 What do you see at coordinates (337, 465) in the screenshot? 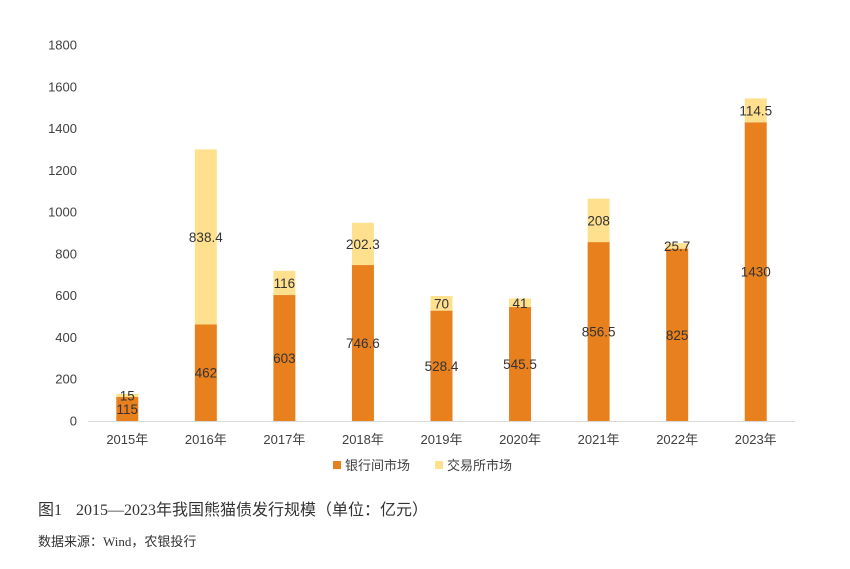
I see `legend-swatch-interbank` at bounding box center [337, 465].